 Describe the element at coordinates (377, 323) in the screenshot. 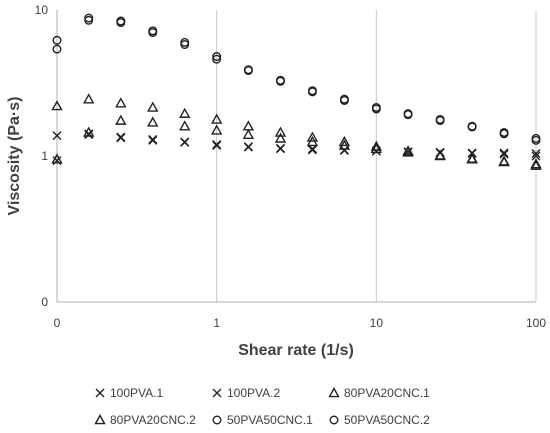

I see `x-tick-label: 10` at that location.